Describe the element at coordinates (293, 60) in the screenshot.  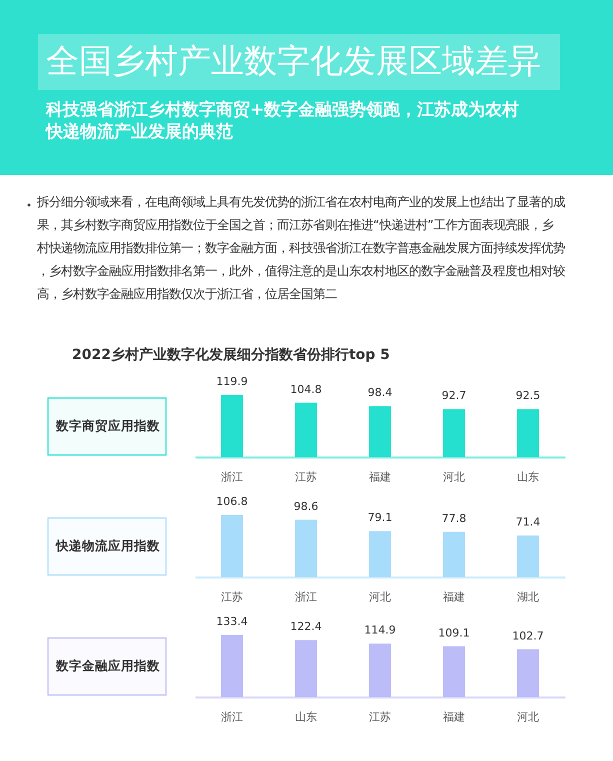
I see `chart-title: 全国乡村产业数字化发展区域差异` at that location.